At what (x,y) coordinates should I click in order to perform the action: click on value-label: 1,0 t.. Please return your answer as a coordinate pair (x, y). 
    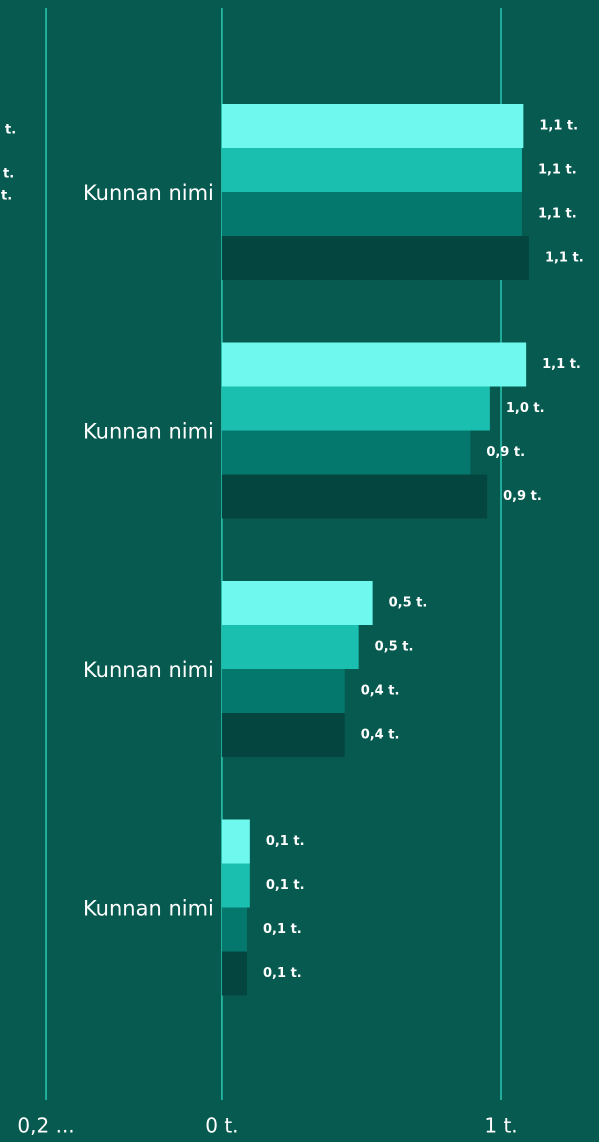
    Looking at the image, I should click on (525, 408).